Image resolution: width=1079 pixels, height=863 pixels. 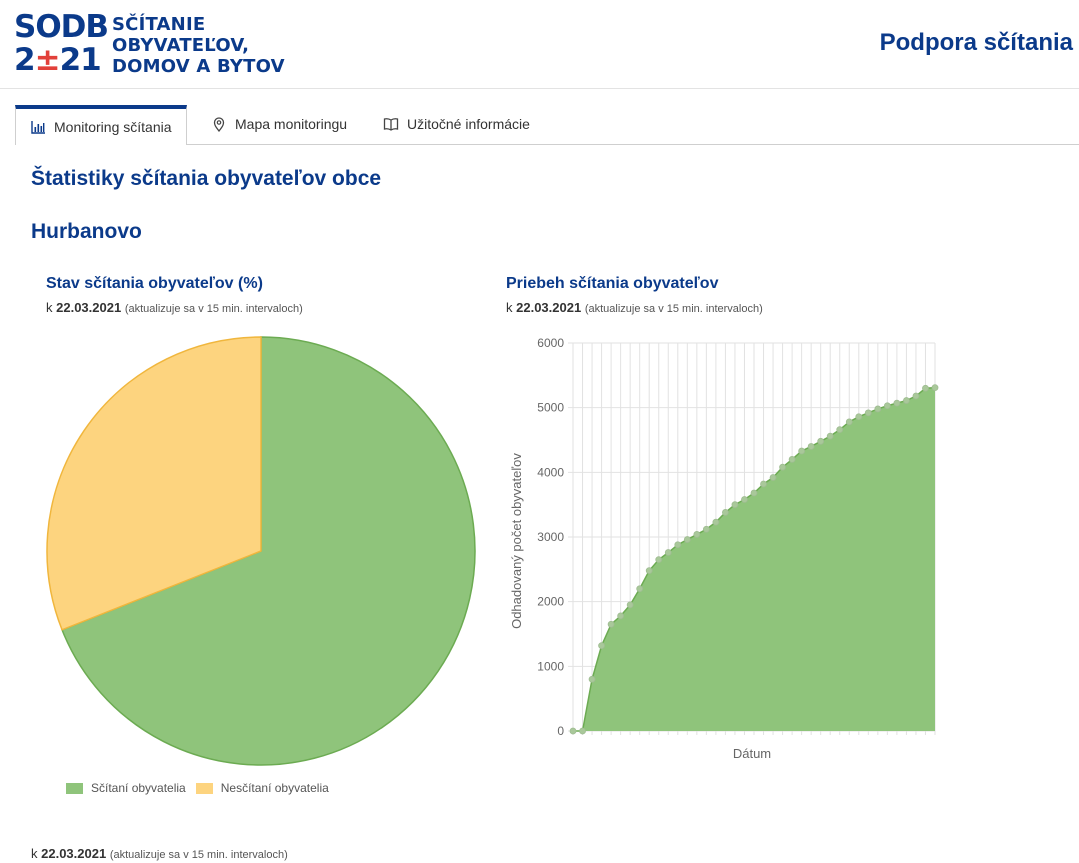 I want to click on tab-map: Mapa monitoringu, so click(x=279, y=124).